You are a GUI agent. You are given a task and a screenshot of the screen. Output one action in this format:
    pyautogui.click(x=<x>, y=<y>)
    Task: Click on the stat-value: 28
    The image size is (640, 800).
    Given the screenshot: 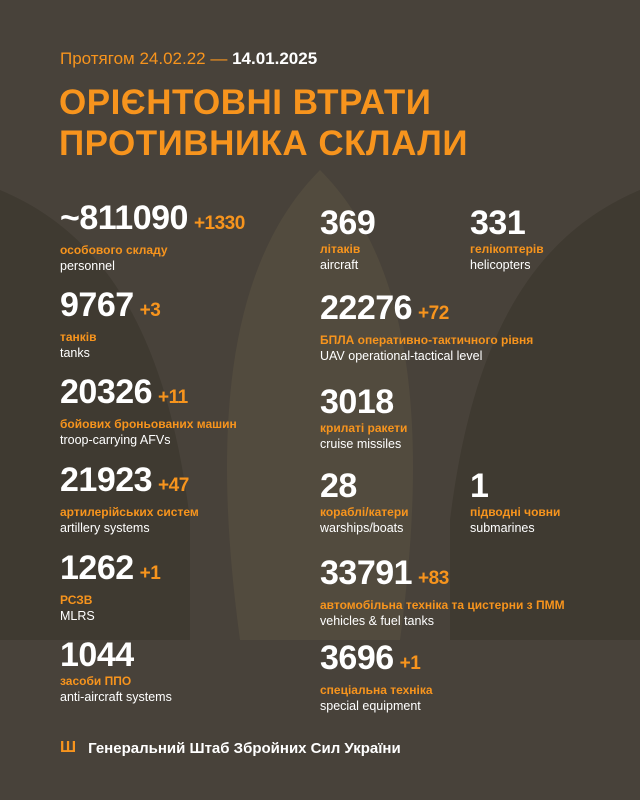 What is the action you would take?
    pyautogui.click(x=338, y=486)
    